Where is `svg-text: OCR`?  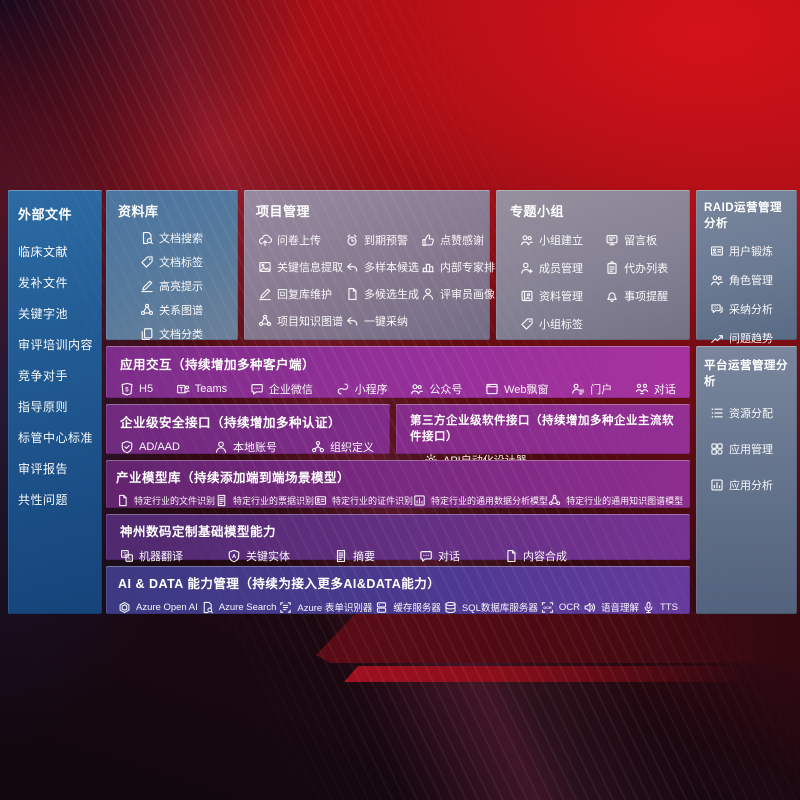
svg-text: OCR is located at coordinates (547, 608).